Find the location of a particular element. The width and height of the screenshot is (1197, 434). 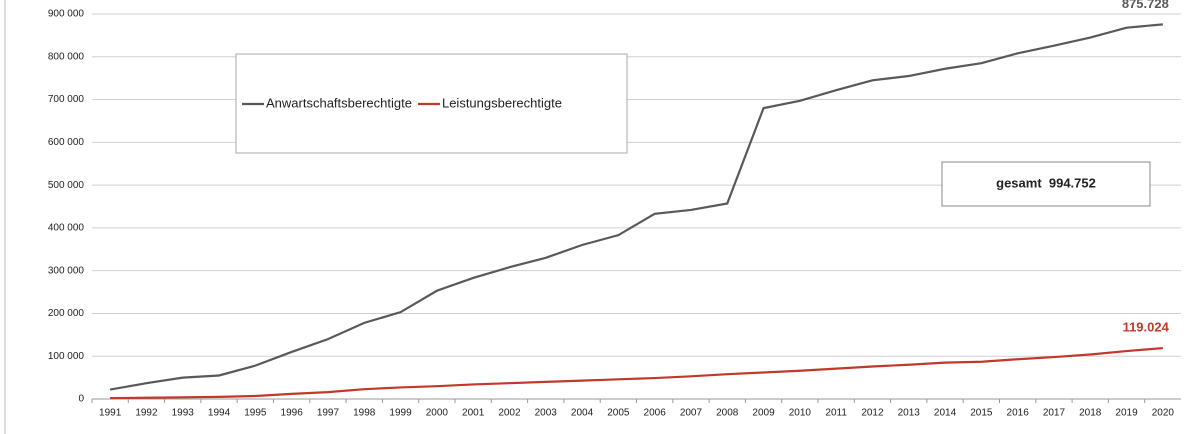

x-tick-label: 1997 is located at coordinates (328, 413).